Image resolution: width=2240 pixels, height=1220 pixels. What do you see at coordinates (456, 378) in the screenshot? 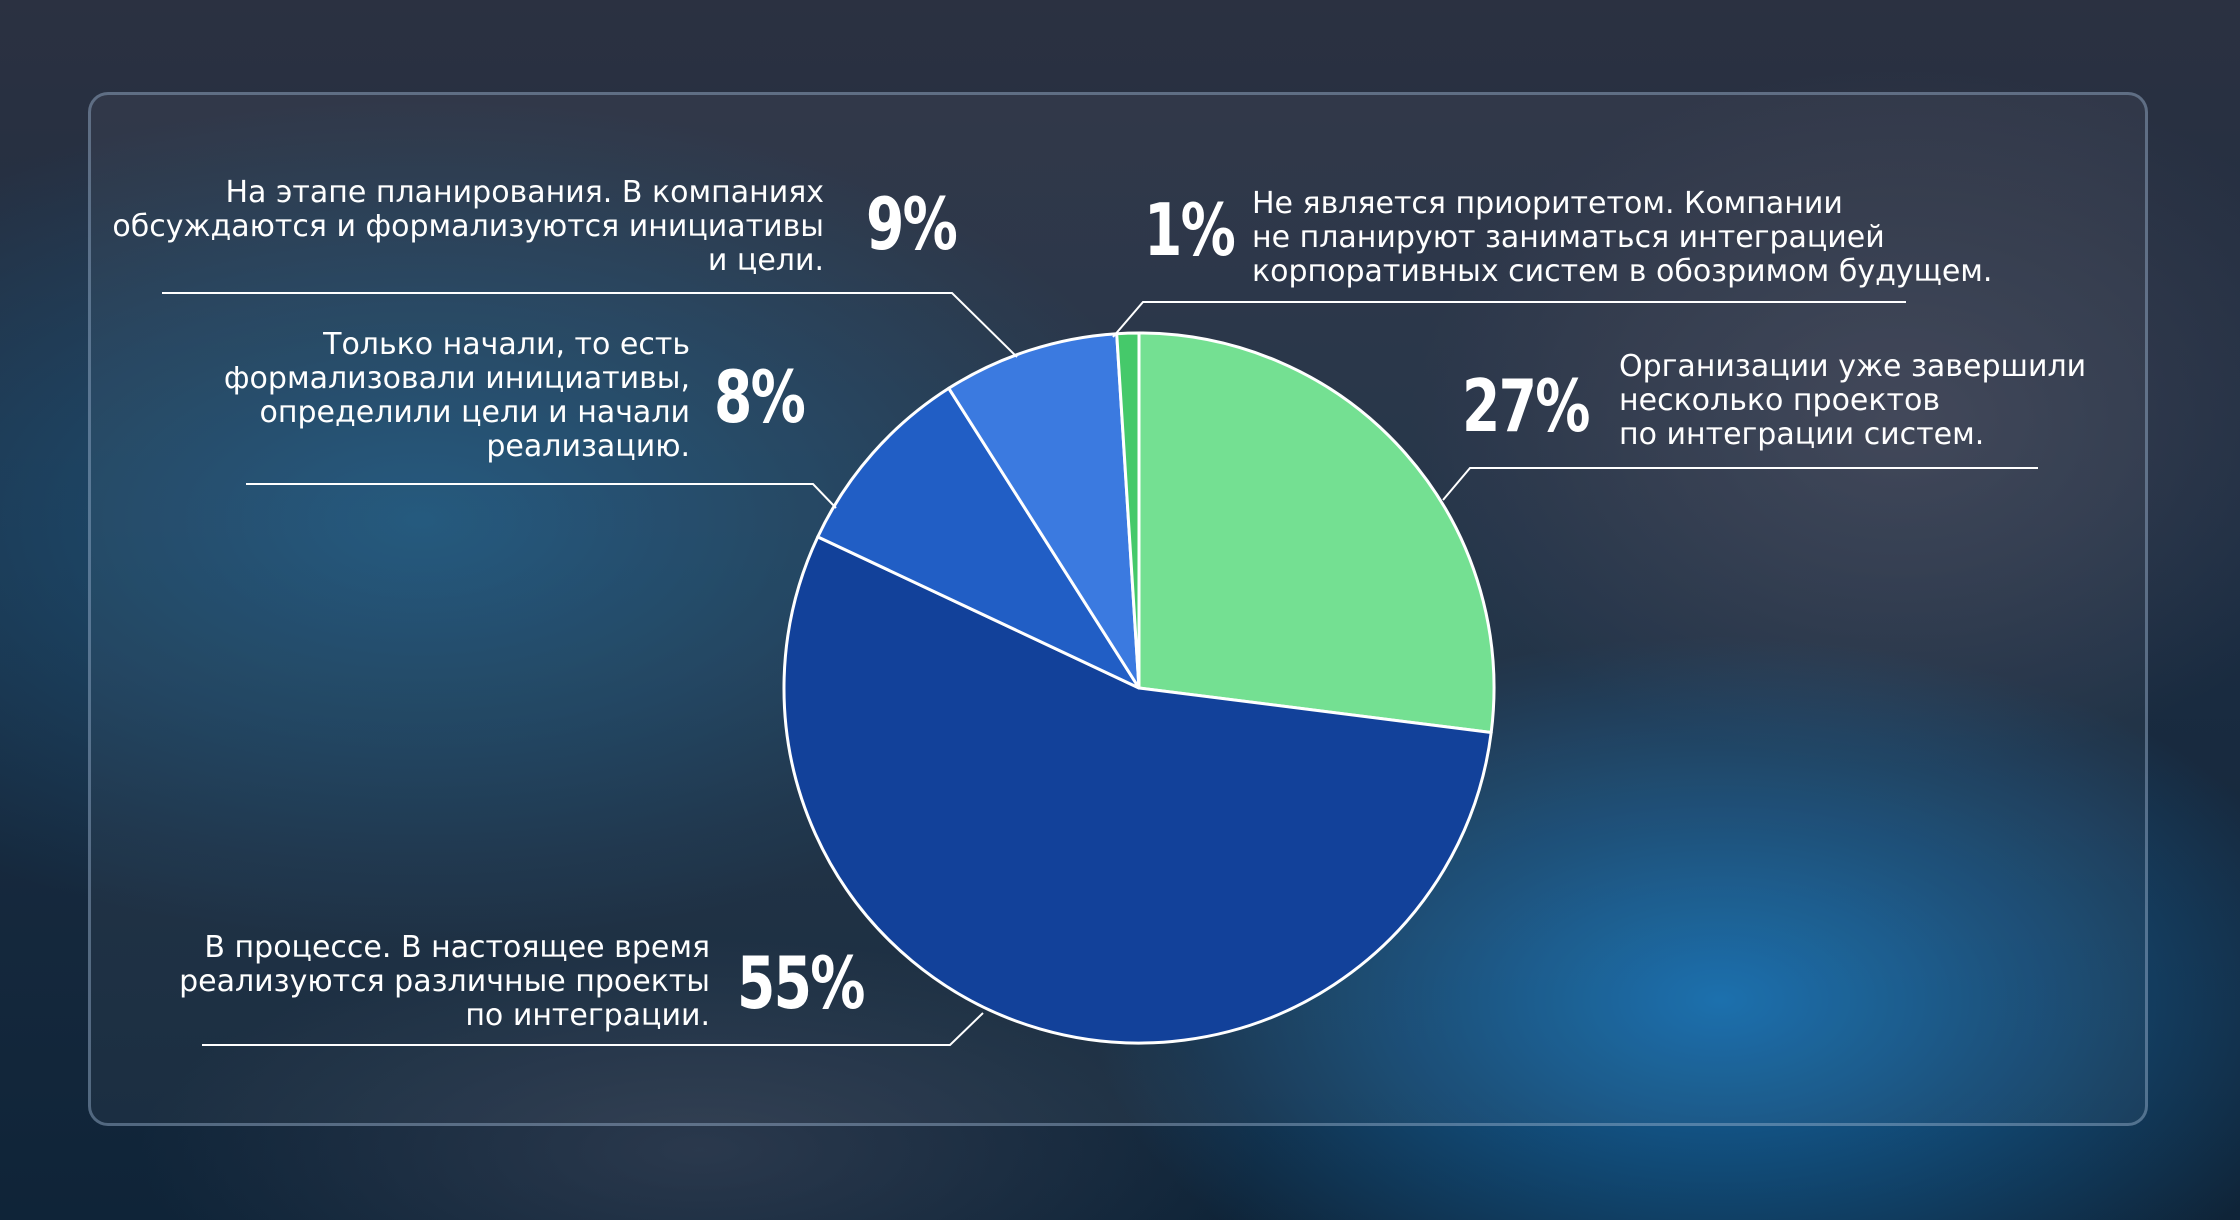
I see `slice-label-line: формализовали инициативы,` at bounding box center [456, 378].